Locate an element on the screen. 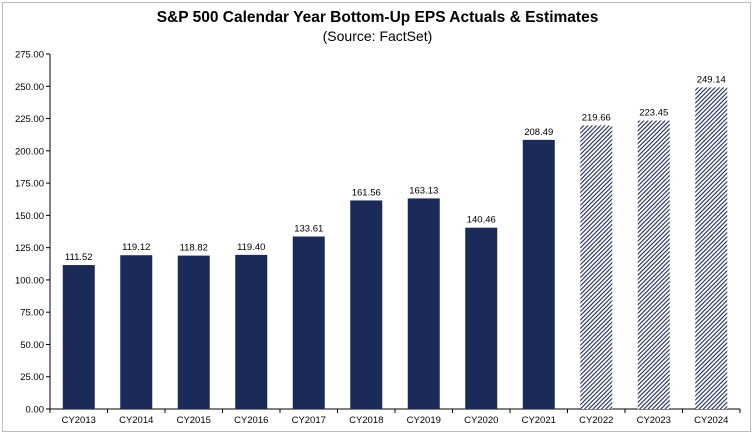 This screenshot has height=436, width=755. data-label: 161.56 is located at coordinates (366, 192).